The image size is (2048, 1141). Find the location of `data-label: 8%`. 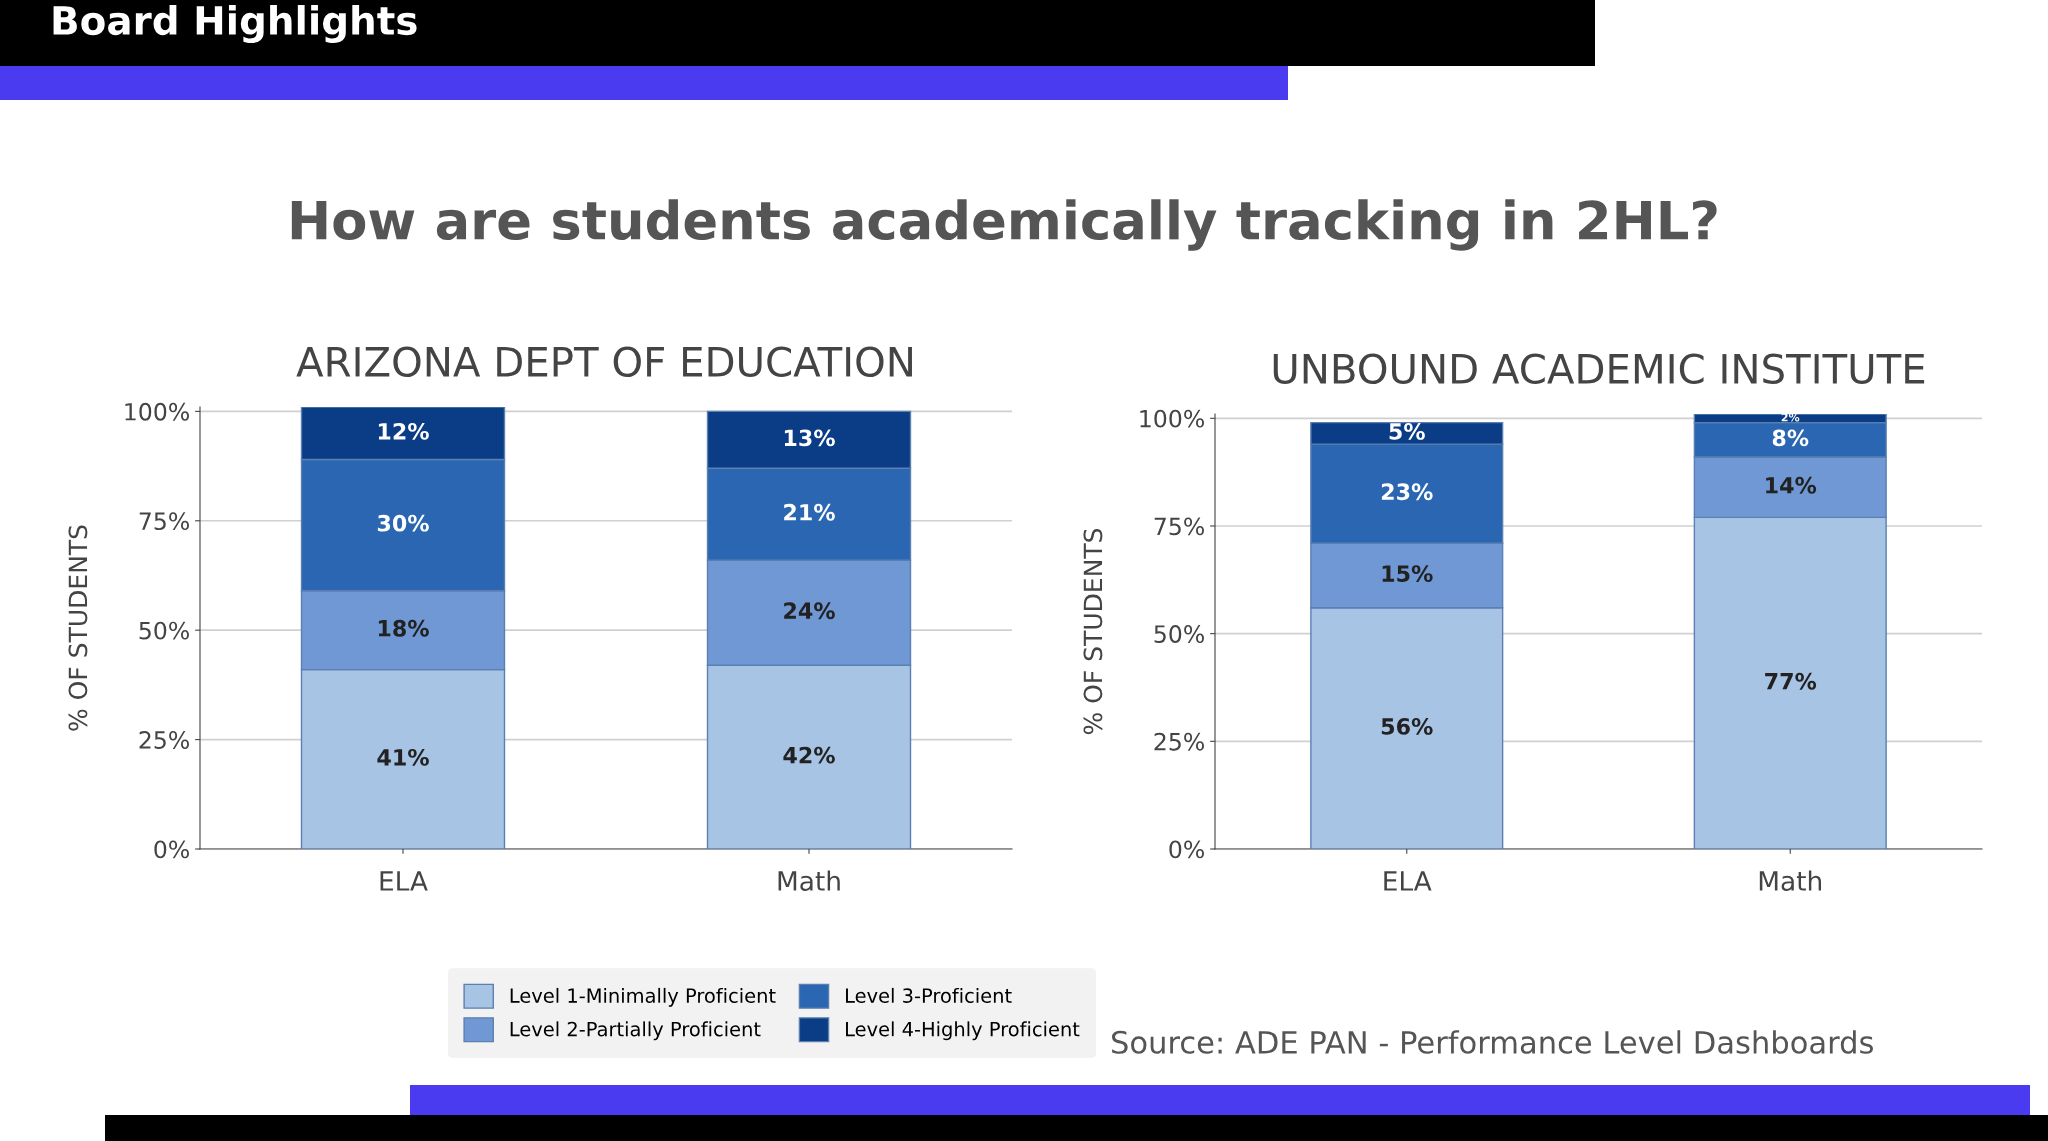

data-label: 8% is located at coordinates (1790, 438).